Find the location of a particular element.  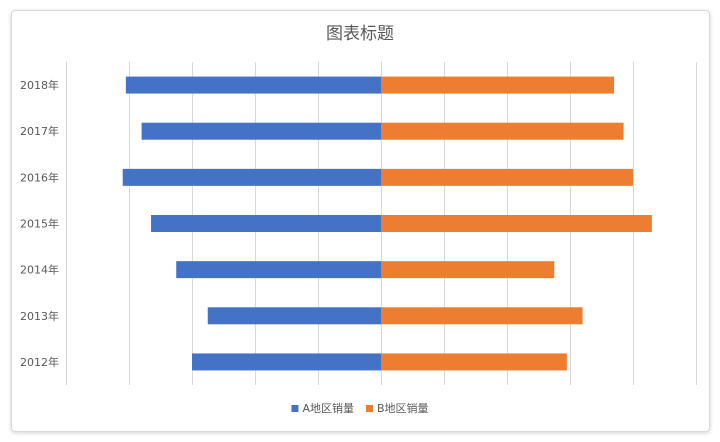

category-axis-labels: 2012年 2013年 2014年 2015年 2016年 2017年 2018年 is located at coordinates (39, 223).